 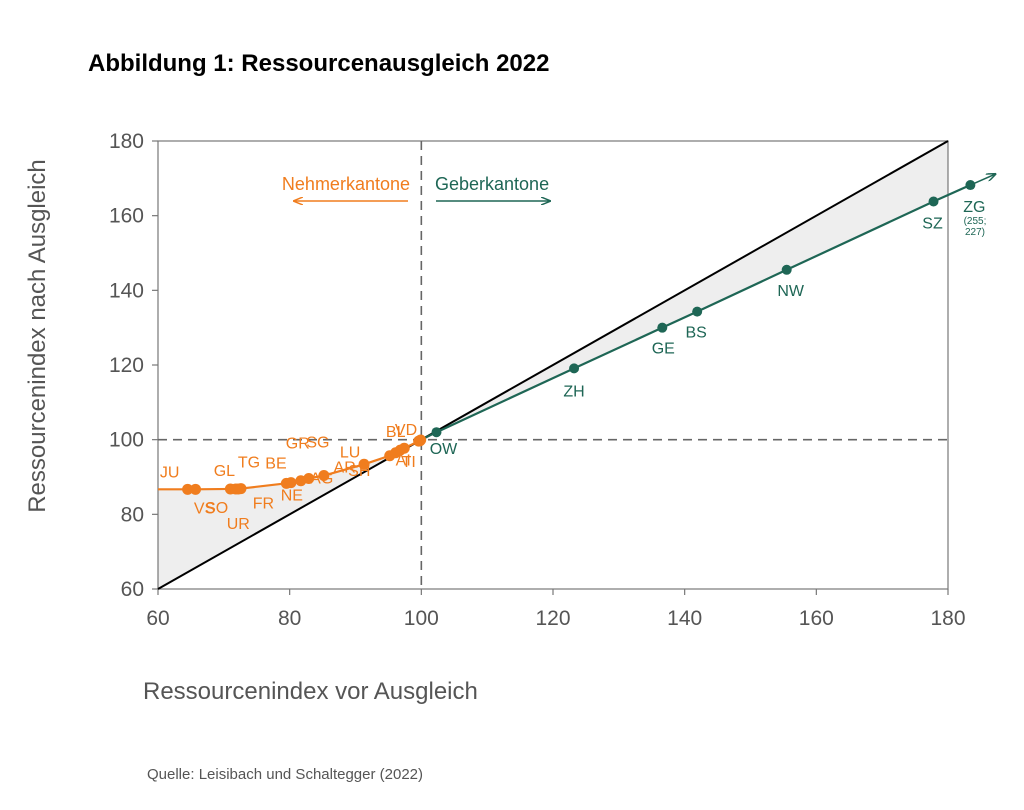 I want to click on source-note: Quelle: Leisibach und Schaltegger (2022), so click(x=285, y=774).